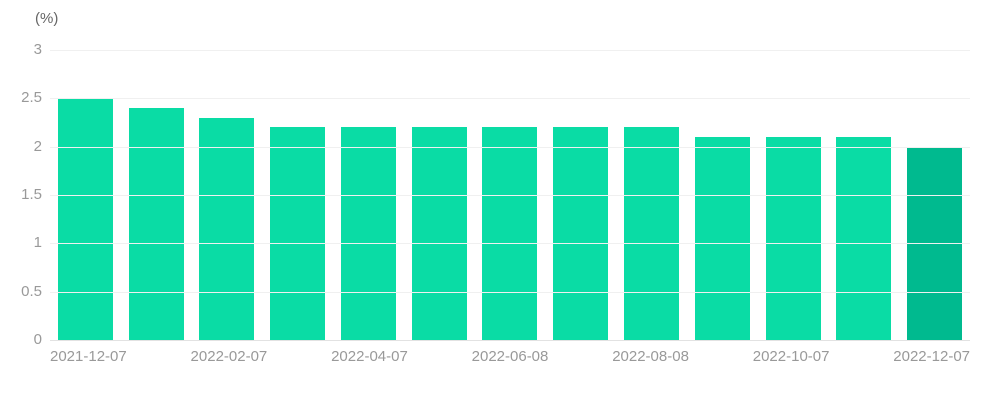  I want to click on x-tick-label: 2022-06-08, so click(510, 356).